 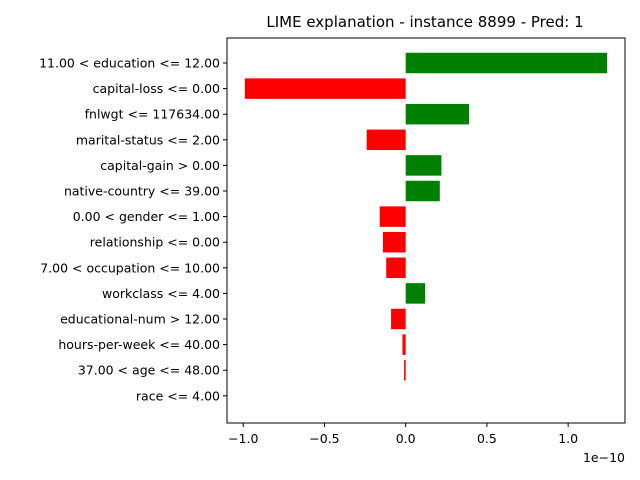 What do you see at coordinates (130, 267) in the screenshot?
I see `y-tick-label: 7.00 < occupation <= 10.00` at bounding box center [130, 267].